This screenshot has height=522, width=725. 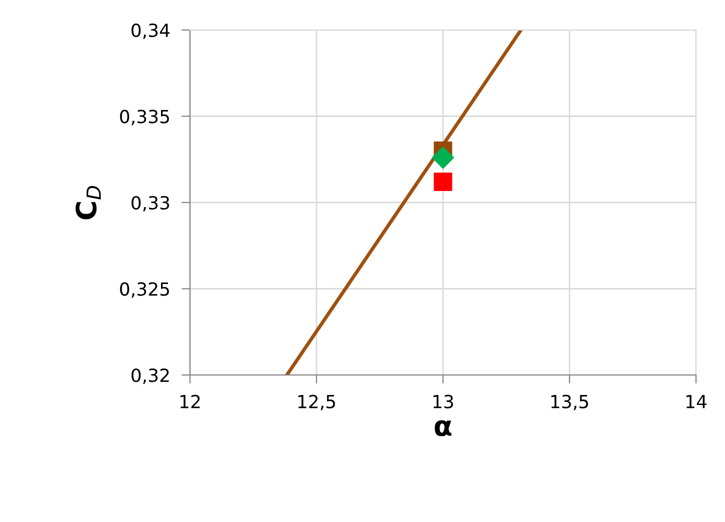 I want to click on x-tick-label: 12, so click(x=190, y=401).